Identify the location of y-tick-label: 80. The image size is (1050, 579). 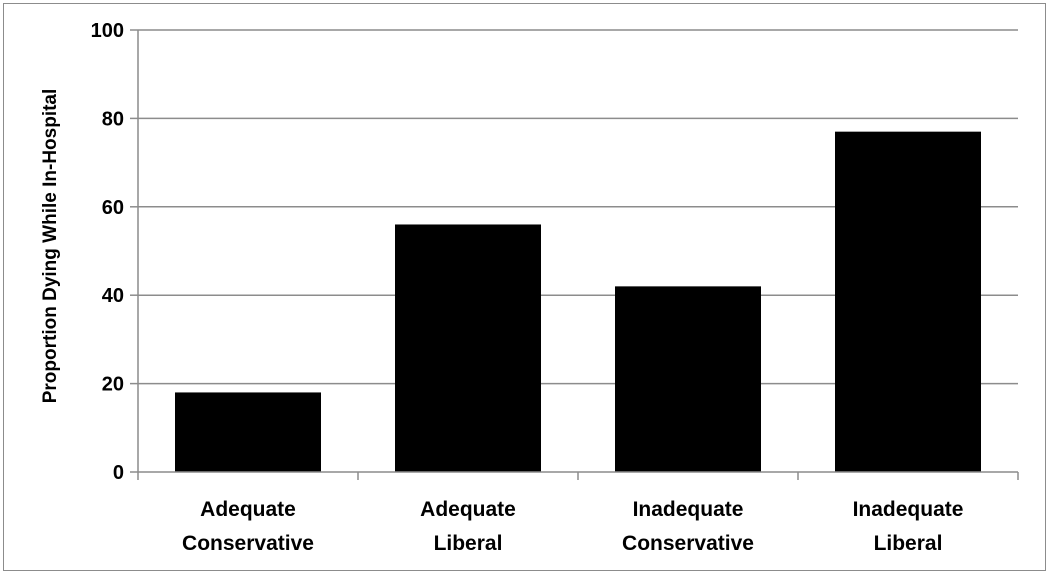
(113, 119).